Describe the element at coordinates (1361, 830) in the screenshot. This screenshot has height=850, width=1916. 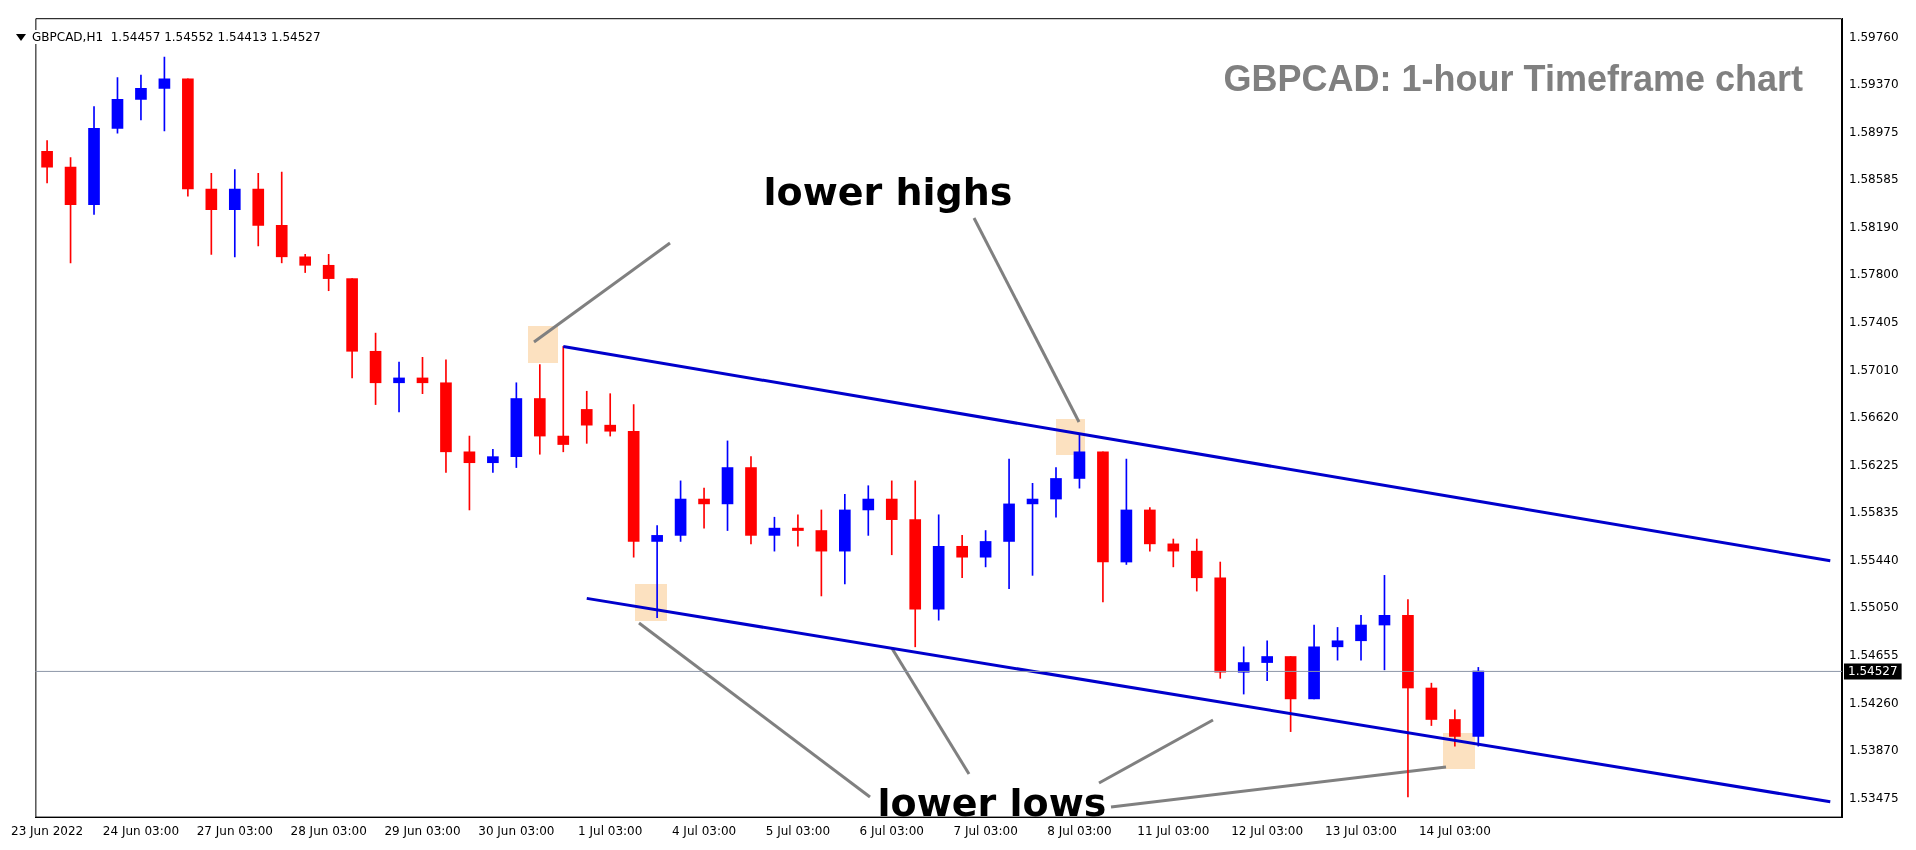
I see `x-tick-label: 13 Jul 03:00` at that location.